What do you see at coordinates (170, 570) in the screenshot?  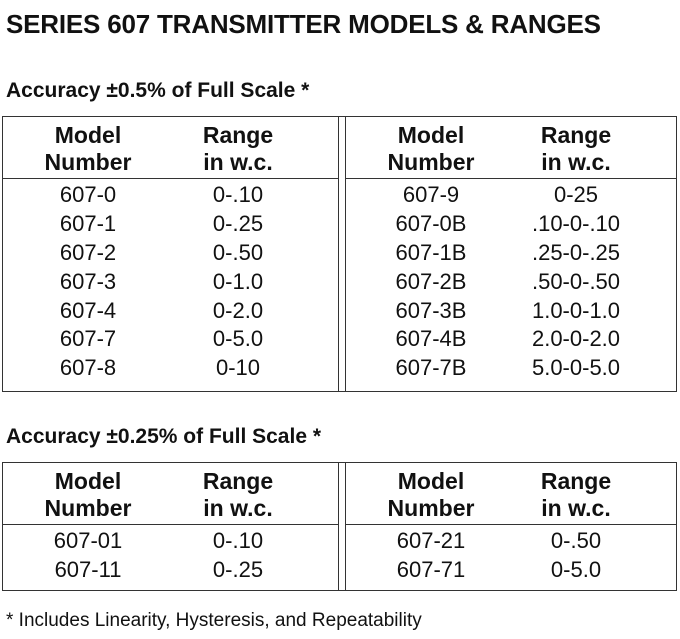 I see `table-row: 607-11 0-.25` at bounding box center [170, 570].